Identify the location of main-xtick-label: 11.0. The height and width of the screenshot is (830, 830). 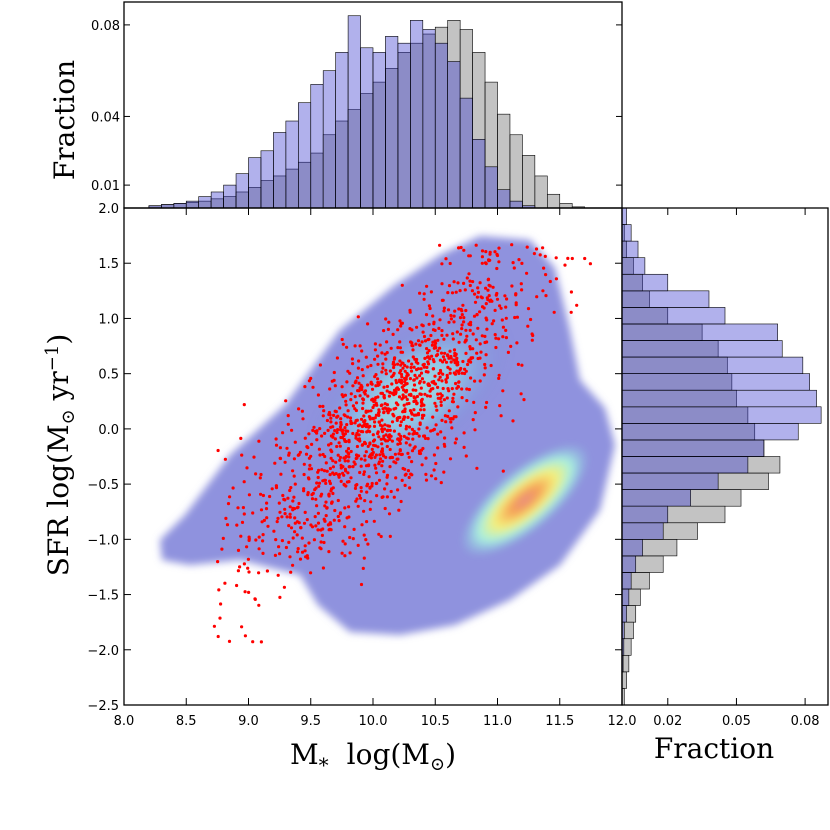
(497, 721).